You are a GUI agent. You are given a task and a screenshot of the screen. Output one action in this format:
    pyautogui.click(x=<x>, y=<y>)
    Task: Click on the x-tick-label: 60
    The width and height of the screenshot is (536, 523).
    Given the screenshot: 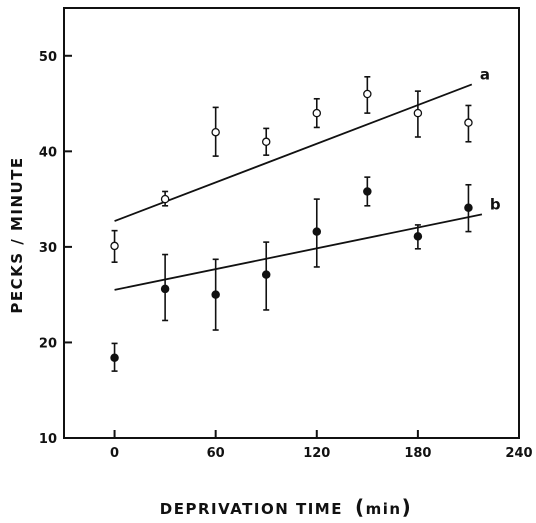 What is the action you would take?
    pyautogui.click(x=216, y=453)
    